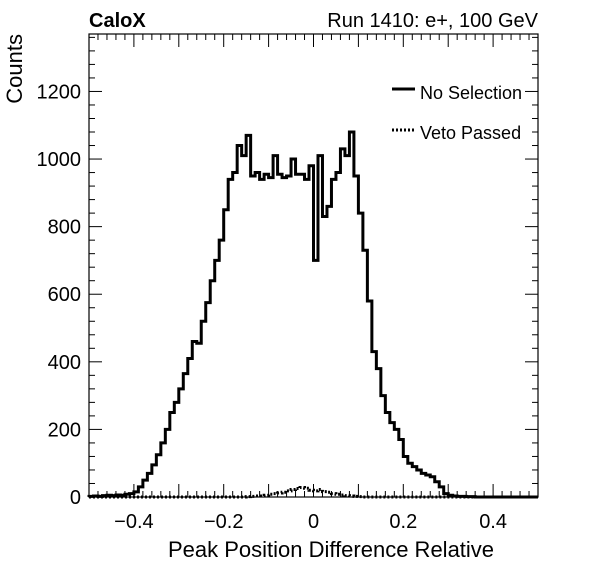 The height and width of the screenshot is (572, 596). Describe the element at coordinates (59, 92) in the screenshot. I see `y-tick-label: 1200` at that location.